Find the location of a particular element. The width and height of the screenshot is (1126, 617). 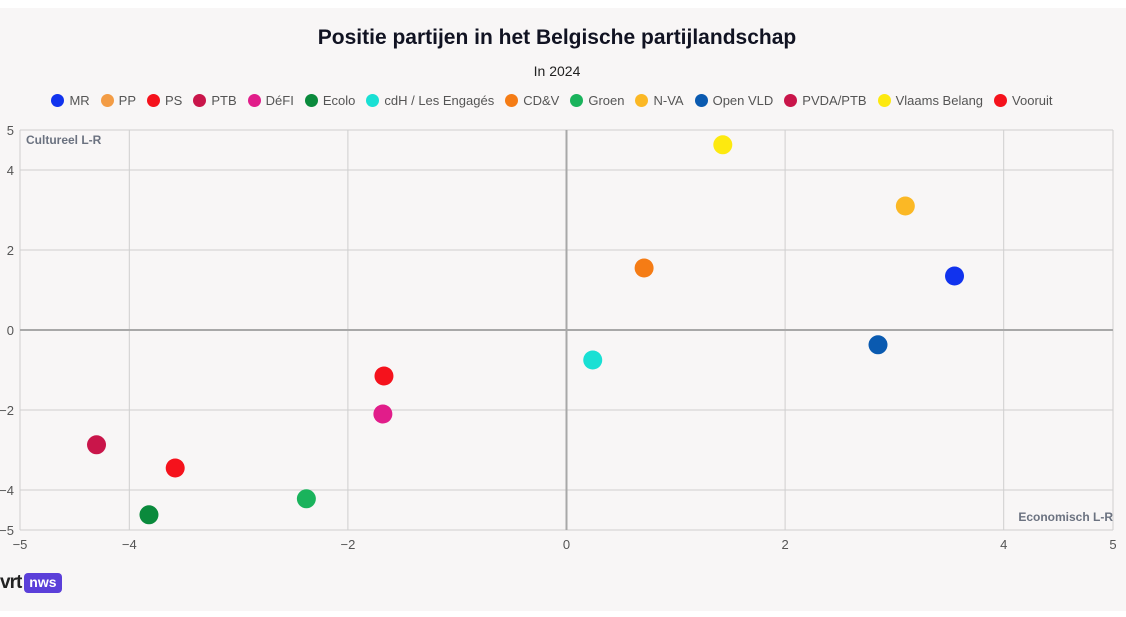

x-tick-label: 5 is located at coordinates (1112, 544).